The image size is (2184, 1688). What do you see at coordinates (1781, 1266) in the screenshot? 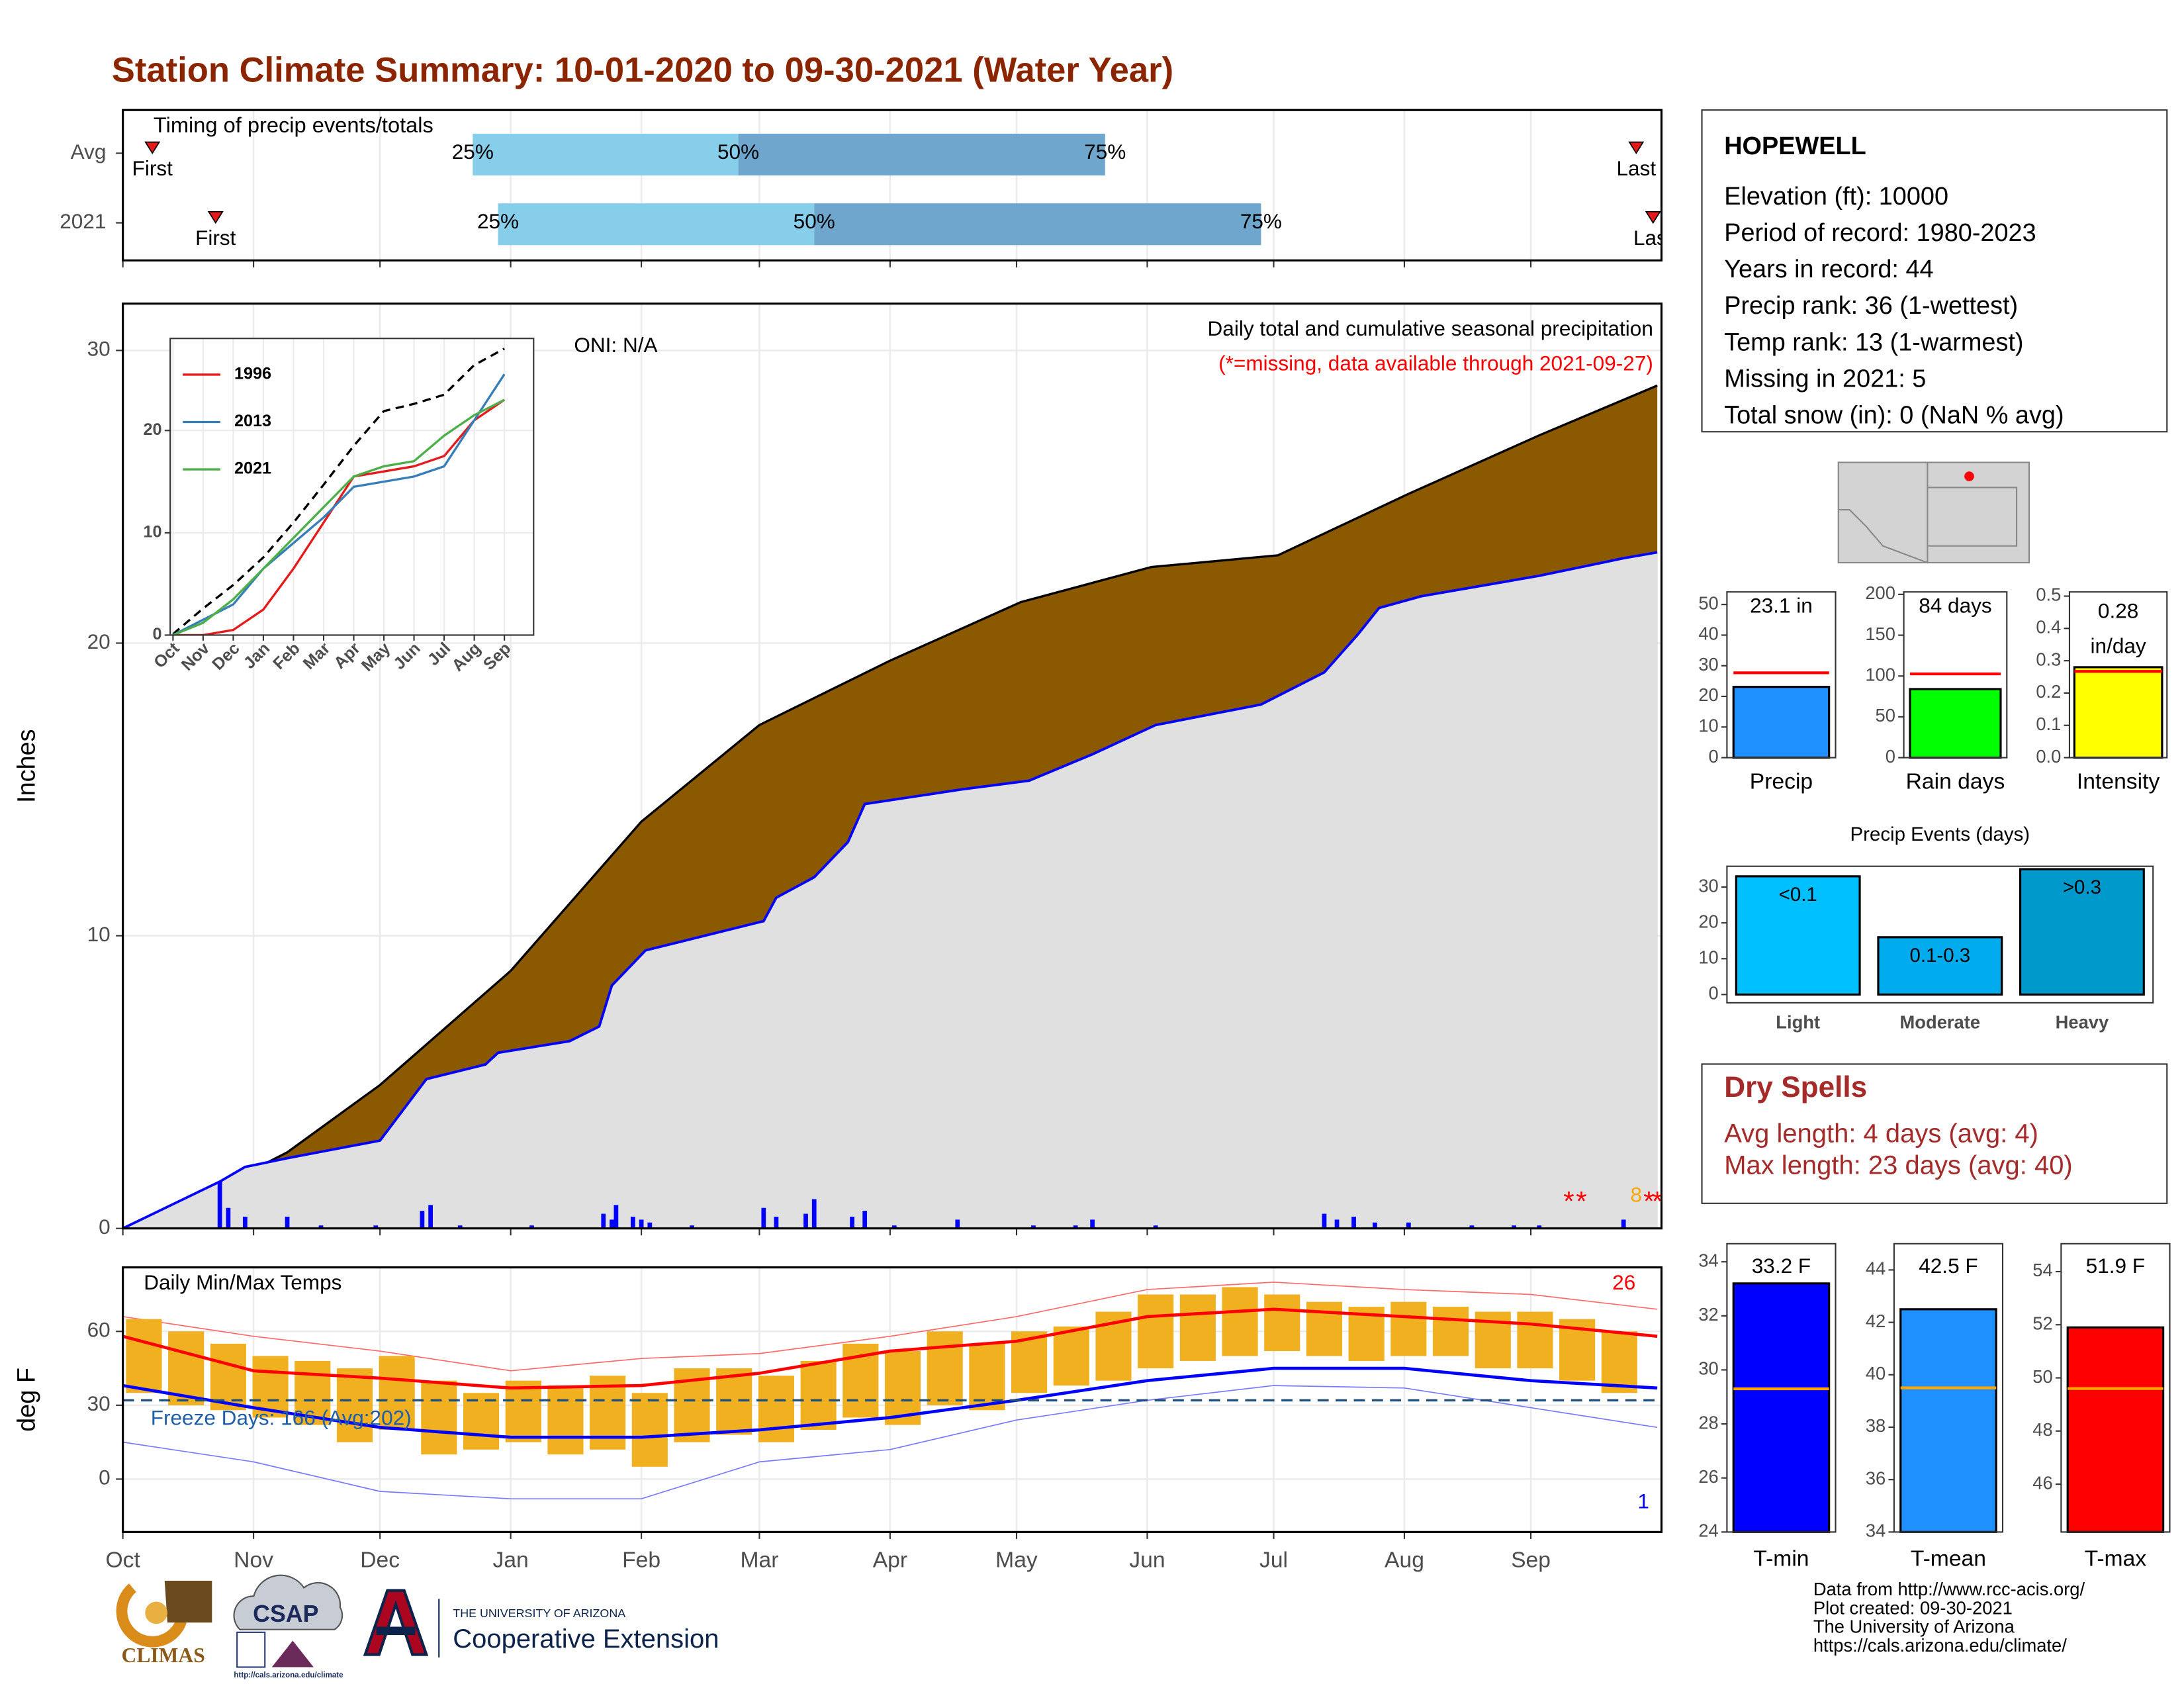
I see `value-label: 33.2 F` at bounding box center [1781, 1266].